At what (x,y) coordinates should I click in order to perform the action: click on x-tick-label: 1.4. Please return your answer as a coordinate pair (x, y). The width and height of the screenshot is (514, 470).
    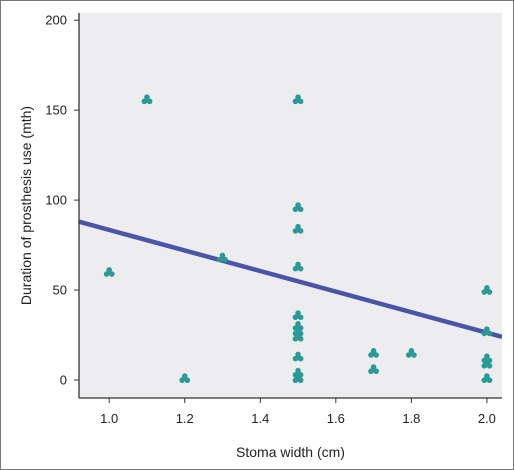
    Looking at the image, I should click on (260, 418).